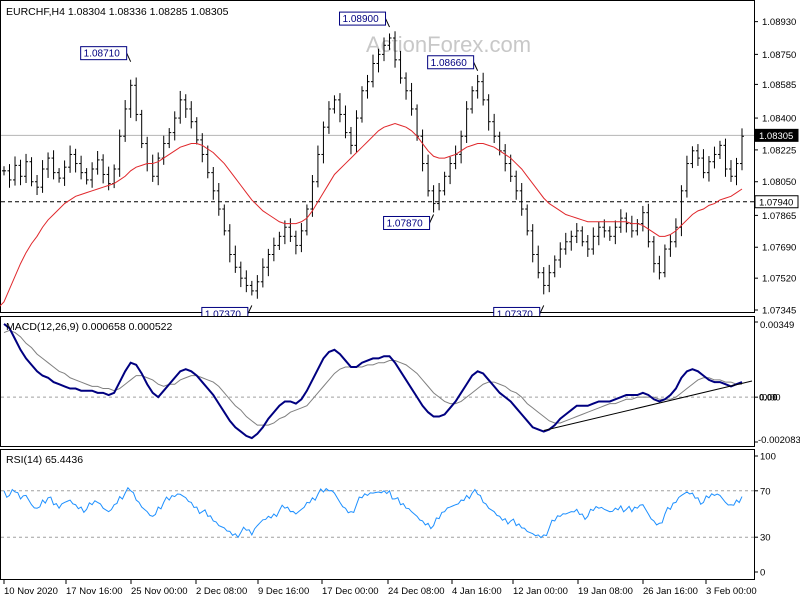  Describe the element at coordinates (779, 119) in the screenshot. I see `price-axis-label: 1.08400` at that location.